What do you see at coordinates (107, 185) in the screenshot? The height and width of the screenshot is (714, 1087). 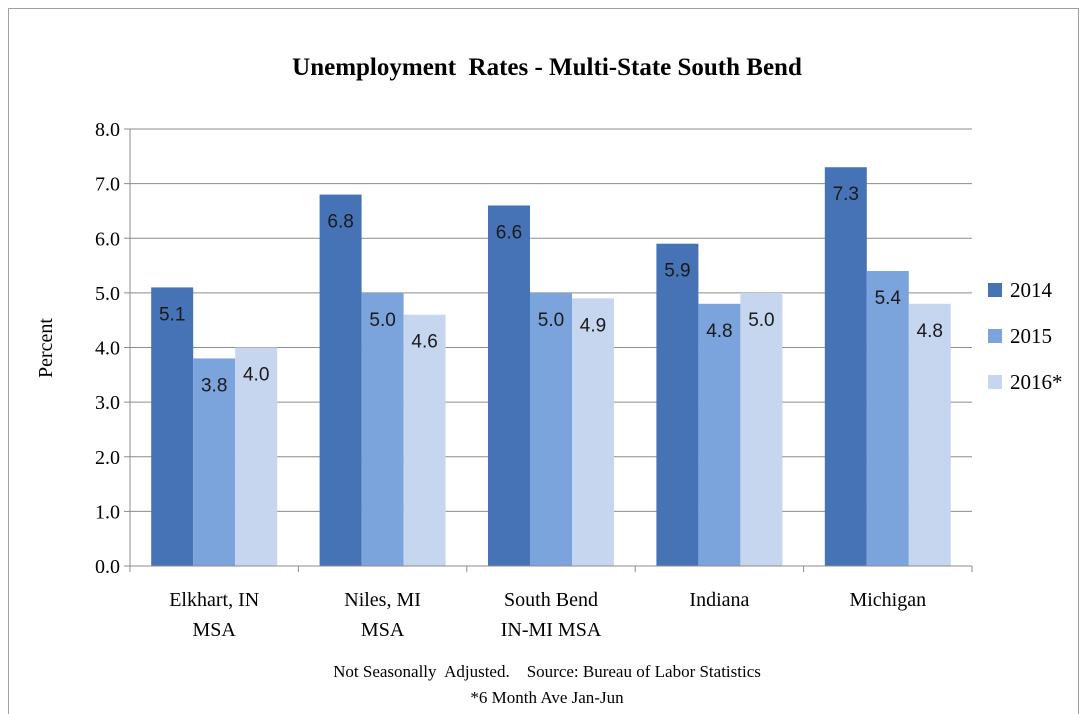 I see `y-tick-label: 7.0` at bounding box center [107, 185].